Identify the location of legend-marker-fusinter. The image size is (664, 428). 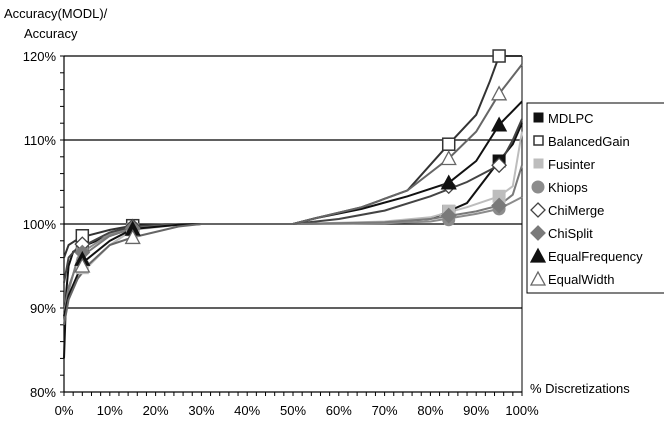
(538, 163).